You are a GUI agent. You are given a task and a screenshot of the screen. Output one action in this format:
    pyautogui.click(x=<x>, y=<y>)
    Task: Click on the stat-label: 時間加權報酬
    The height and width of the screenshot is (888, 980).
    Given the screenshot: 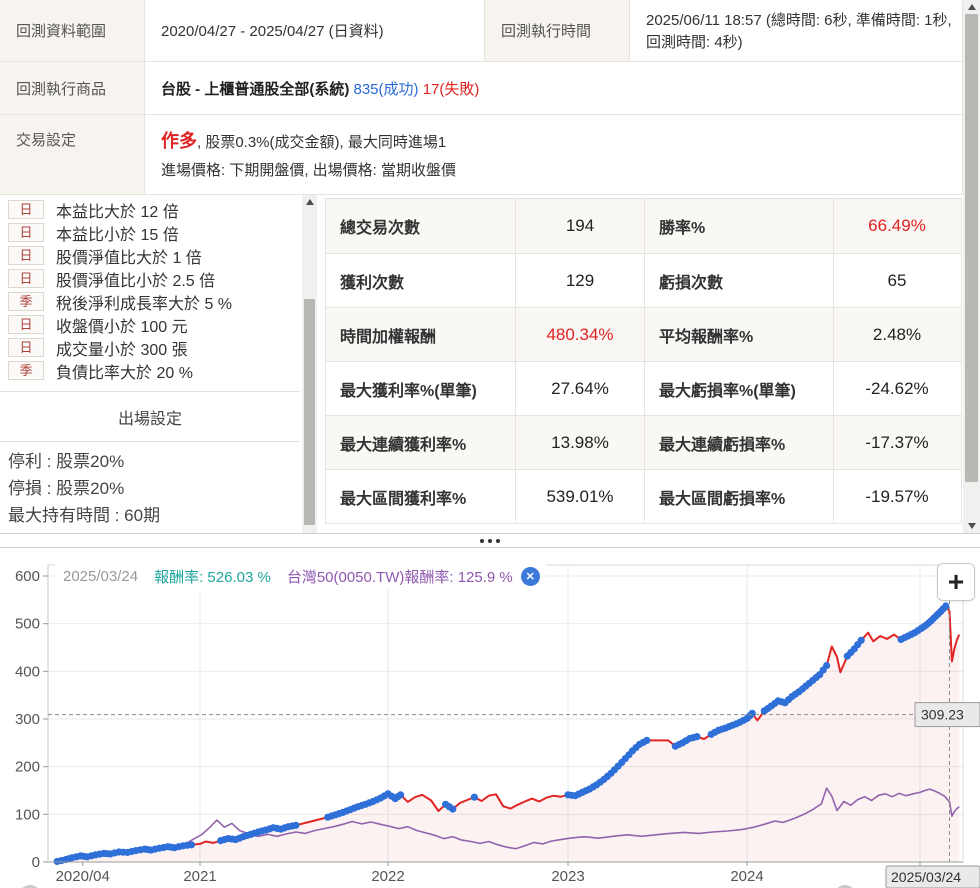 What is the action you would take?
    pyautogui.click(x=421, y=334)
    